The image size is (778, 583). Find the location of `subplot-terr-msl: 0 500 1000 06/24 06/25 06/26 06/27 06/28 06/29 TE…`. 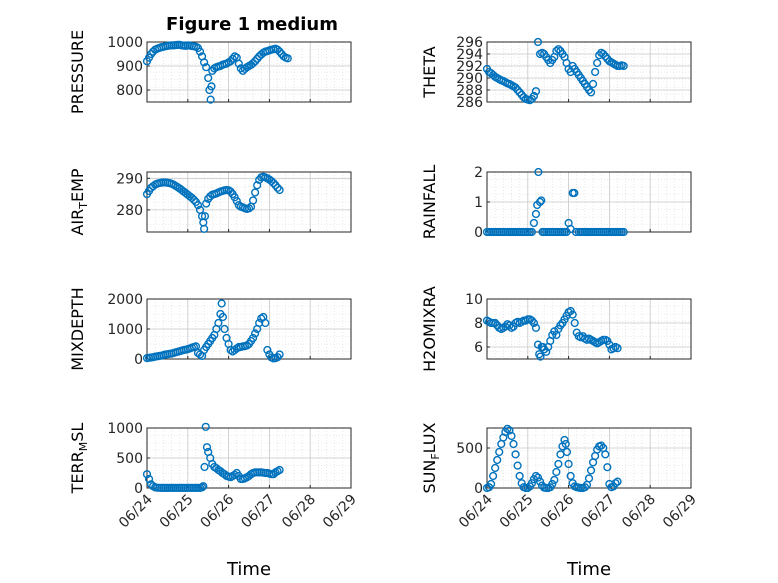

subplot-terr-msl: 0 500 1000 06/24 06/25 06/26 06/27 06/28 06/29 TE… is located at coordinates (214, 500).